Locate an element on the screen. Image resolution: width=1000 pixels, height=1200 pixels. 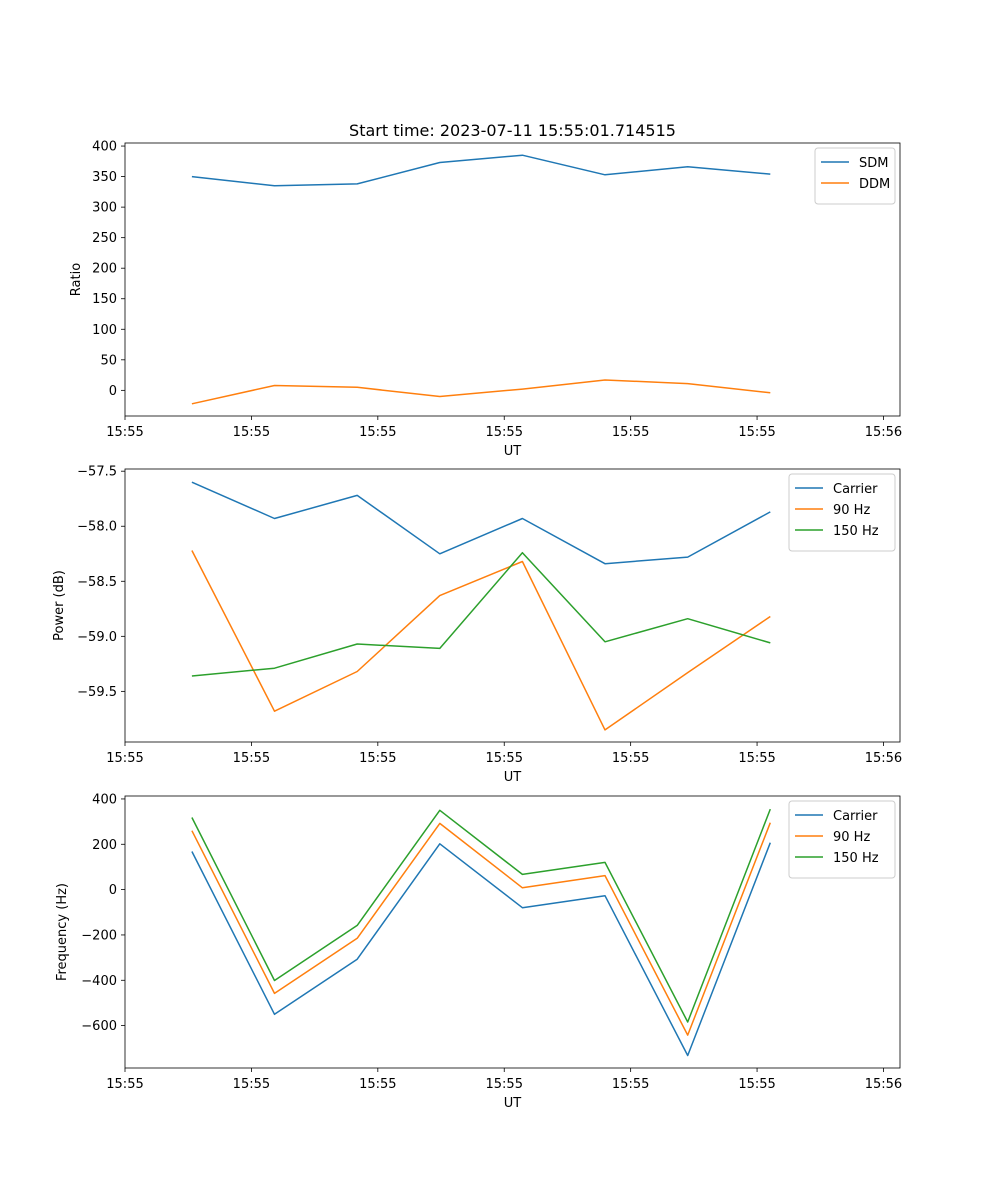
y-tick-label: −59.0 is located at coordinates (97, 637).